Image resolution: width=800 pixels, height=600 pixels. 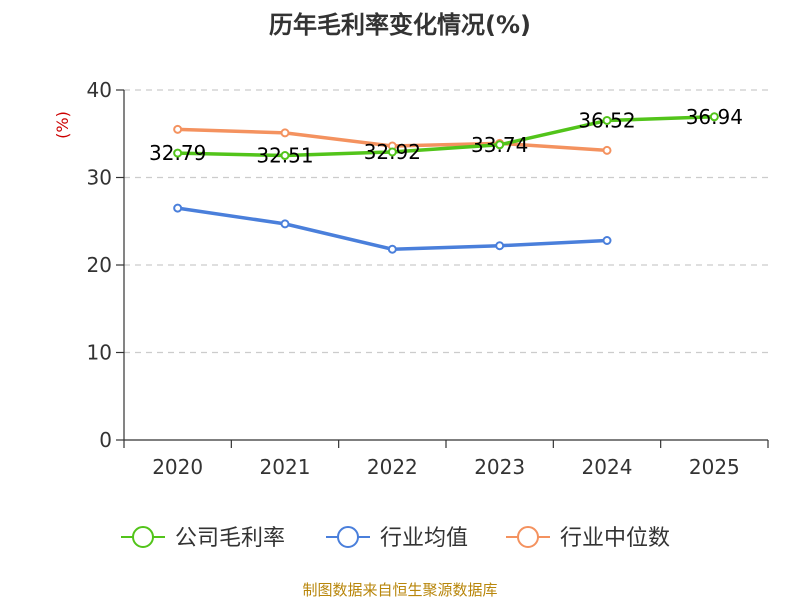 I want to click on legend-item-2: 行业中位数, so click(x=588, y=538).